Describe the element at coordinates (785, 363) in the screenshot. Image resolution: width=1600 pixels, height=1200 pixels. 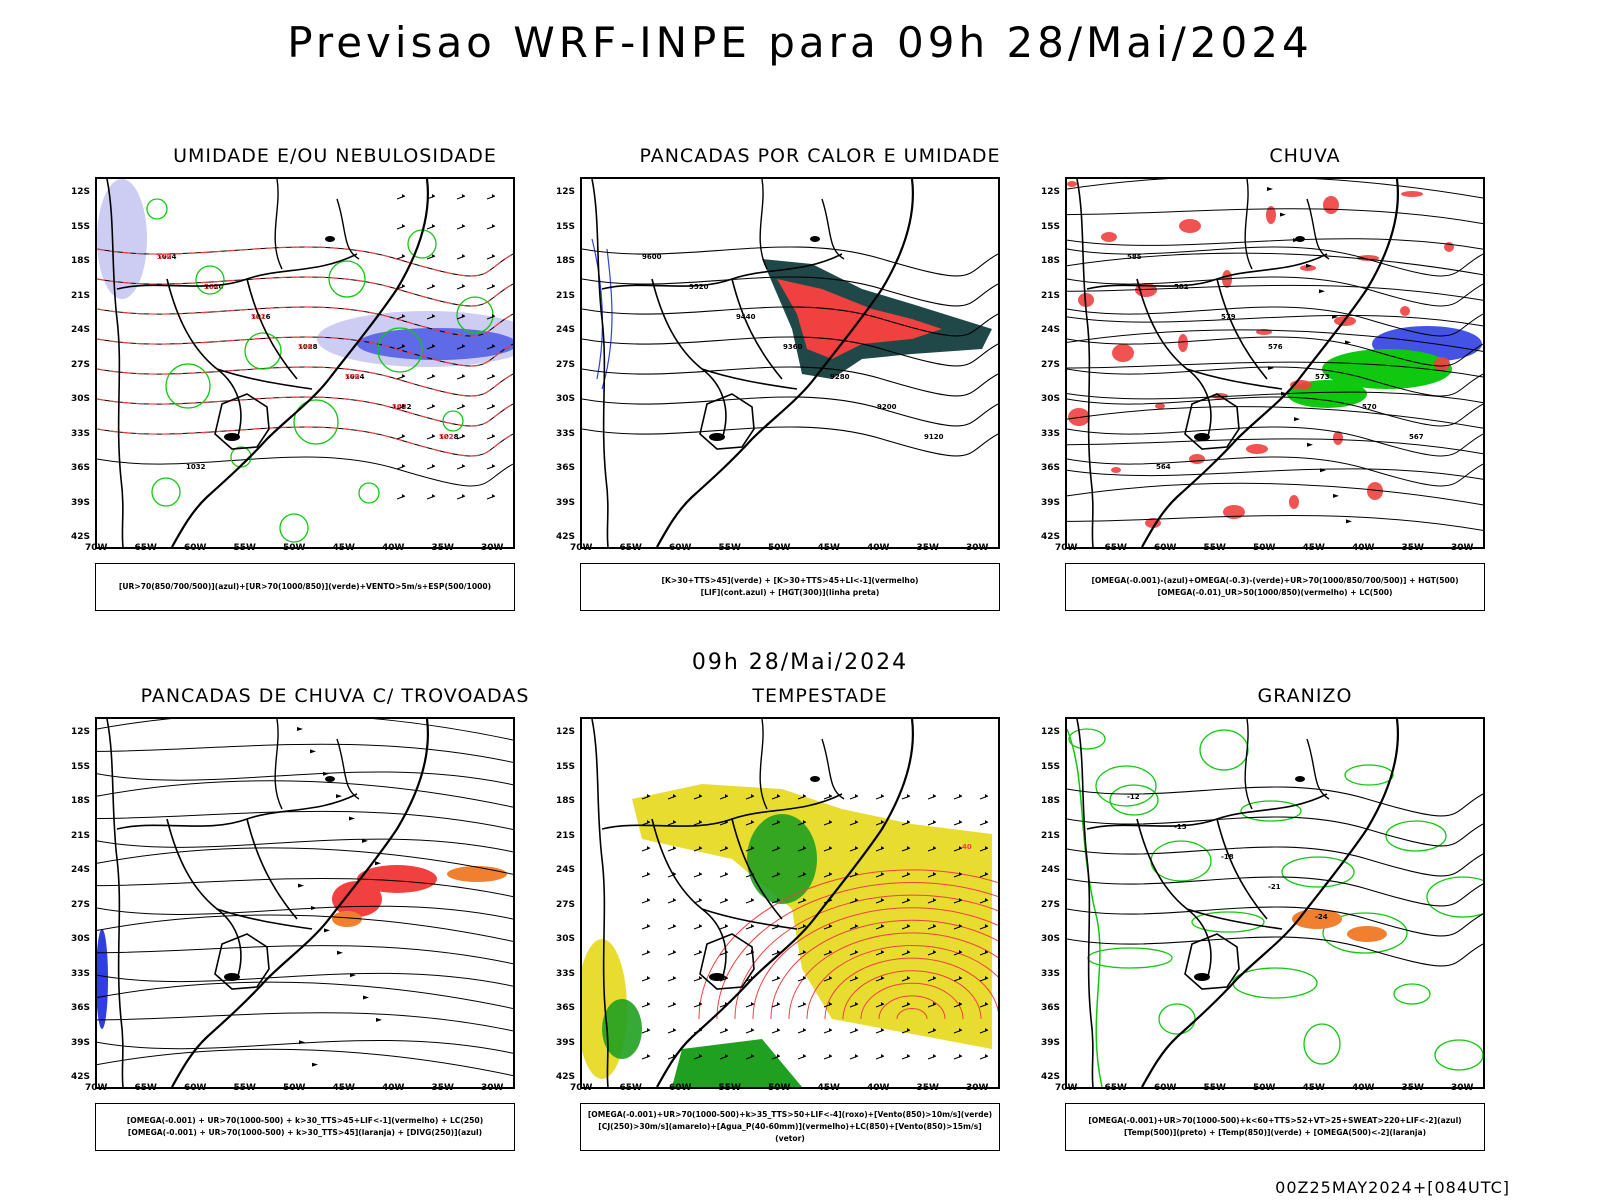
I see `coastline` at that location.